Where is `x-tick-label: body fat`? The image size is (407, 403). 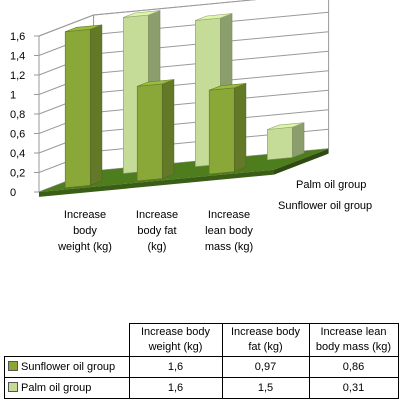 x-tick-label: body fat is located at coordinates (156, 231).